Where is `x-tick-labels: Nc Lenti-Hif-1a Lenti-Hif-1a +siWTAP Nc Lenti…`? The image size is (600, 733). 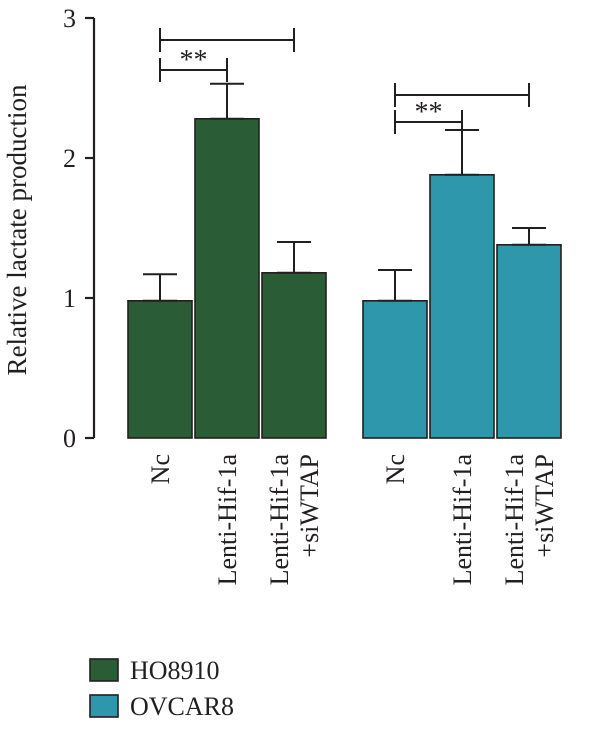
x-tick-labels: Nc Lenti-Hif-1a Lenti-Hif-1a +siWTAP Nc Lenti… is located at coordinates (352, 520).